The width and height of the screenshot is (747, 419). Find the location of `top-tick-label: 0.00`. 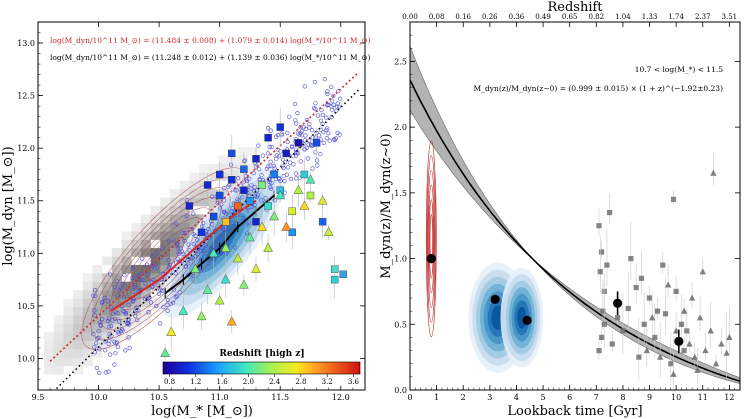

top-tick-label: 0.00 is located at coordinates (410, 17).